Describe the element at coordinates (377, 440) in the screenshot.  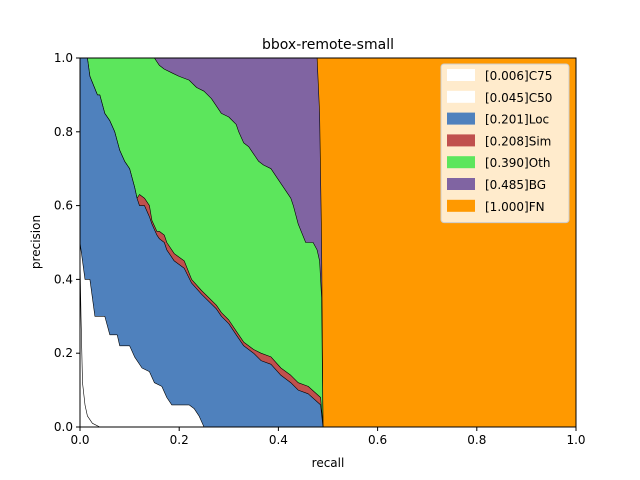
I see `x-tick-label: 0.6` at that location.